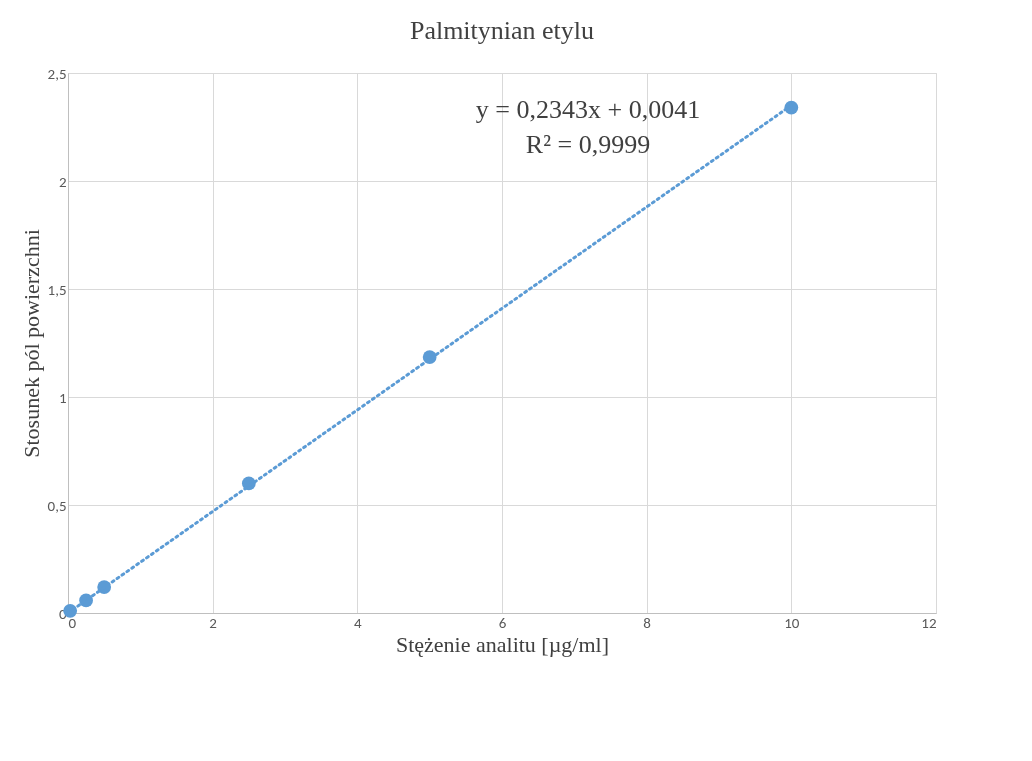  What do you see at coordinates (62, 181) in the screenshot?
I see `y-tick-label: 2` at bounding box center [62, 181].